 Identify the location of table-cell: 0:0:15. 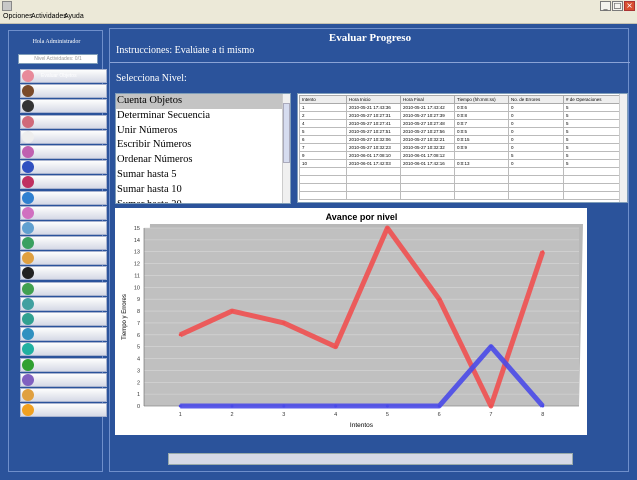
(481, 139).